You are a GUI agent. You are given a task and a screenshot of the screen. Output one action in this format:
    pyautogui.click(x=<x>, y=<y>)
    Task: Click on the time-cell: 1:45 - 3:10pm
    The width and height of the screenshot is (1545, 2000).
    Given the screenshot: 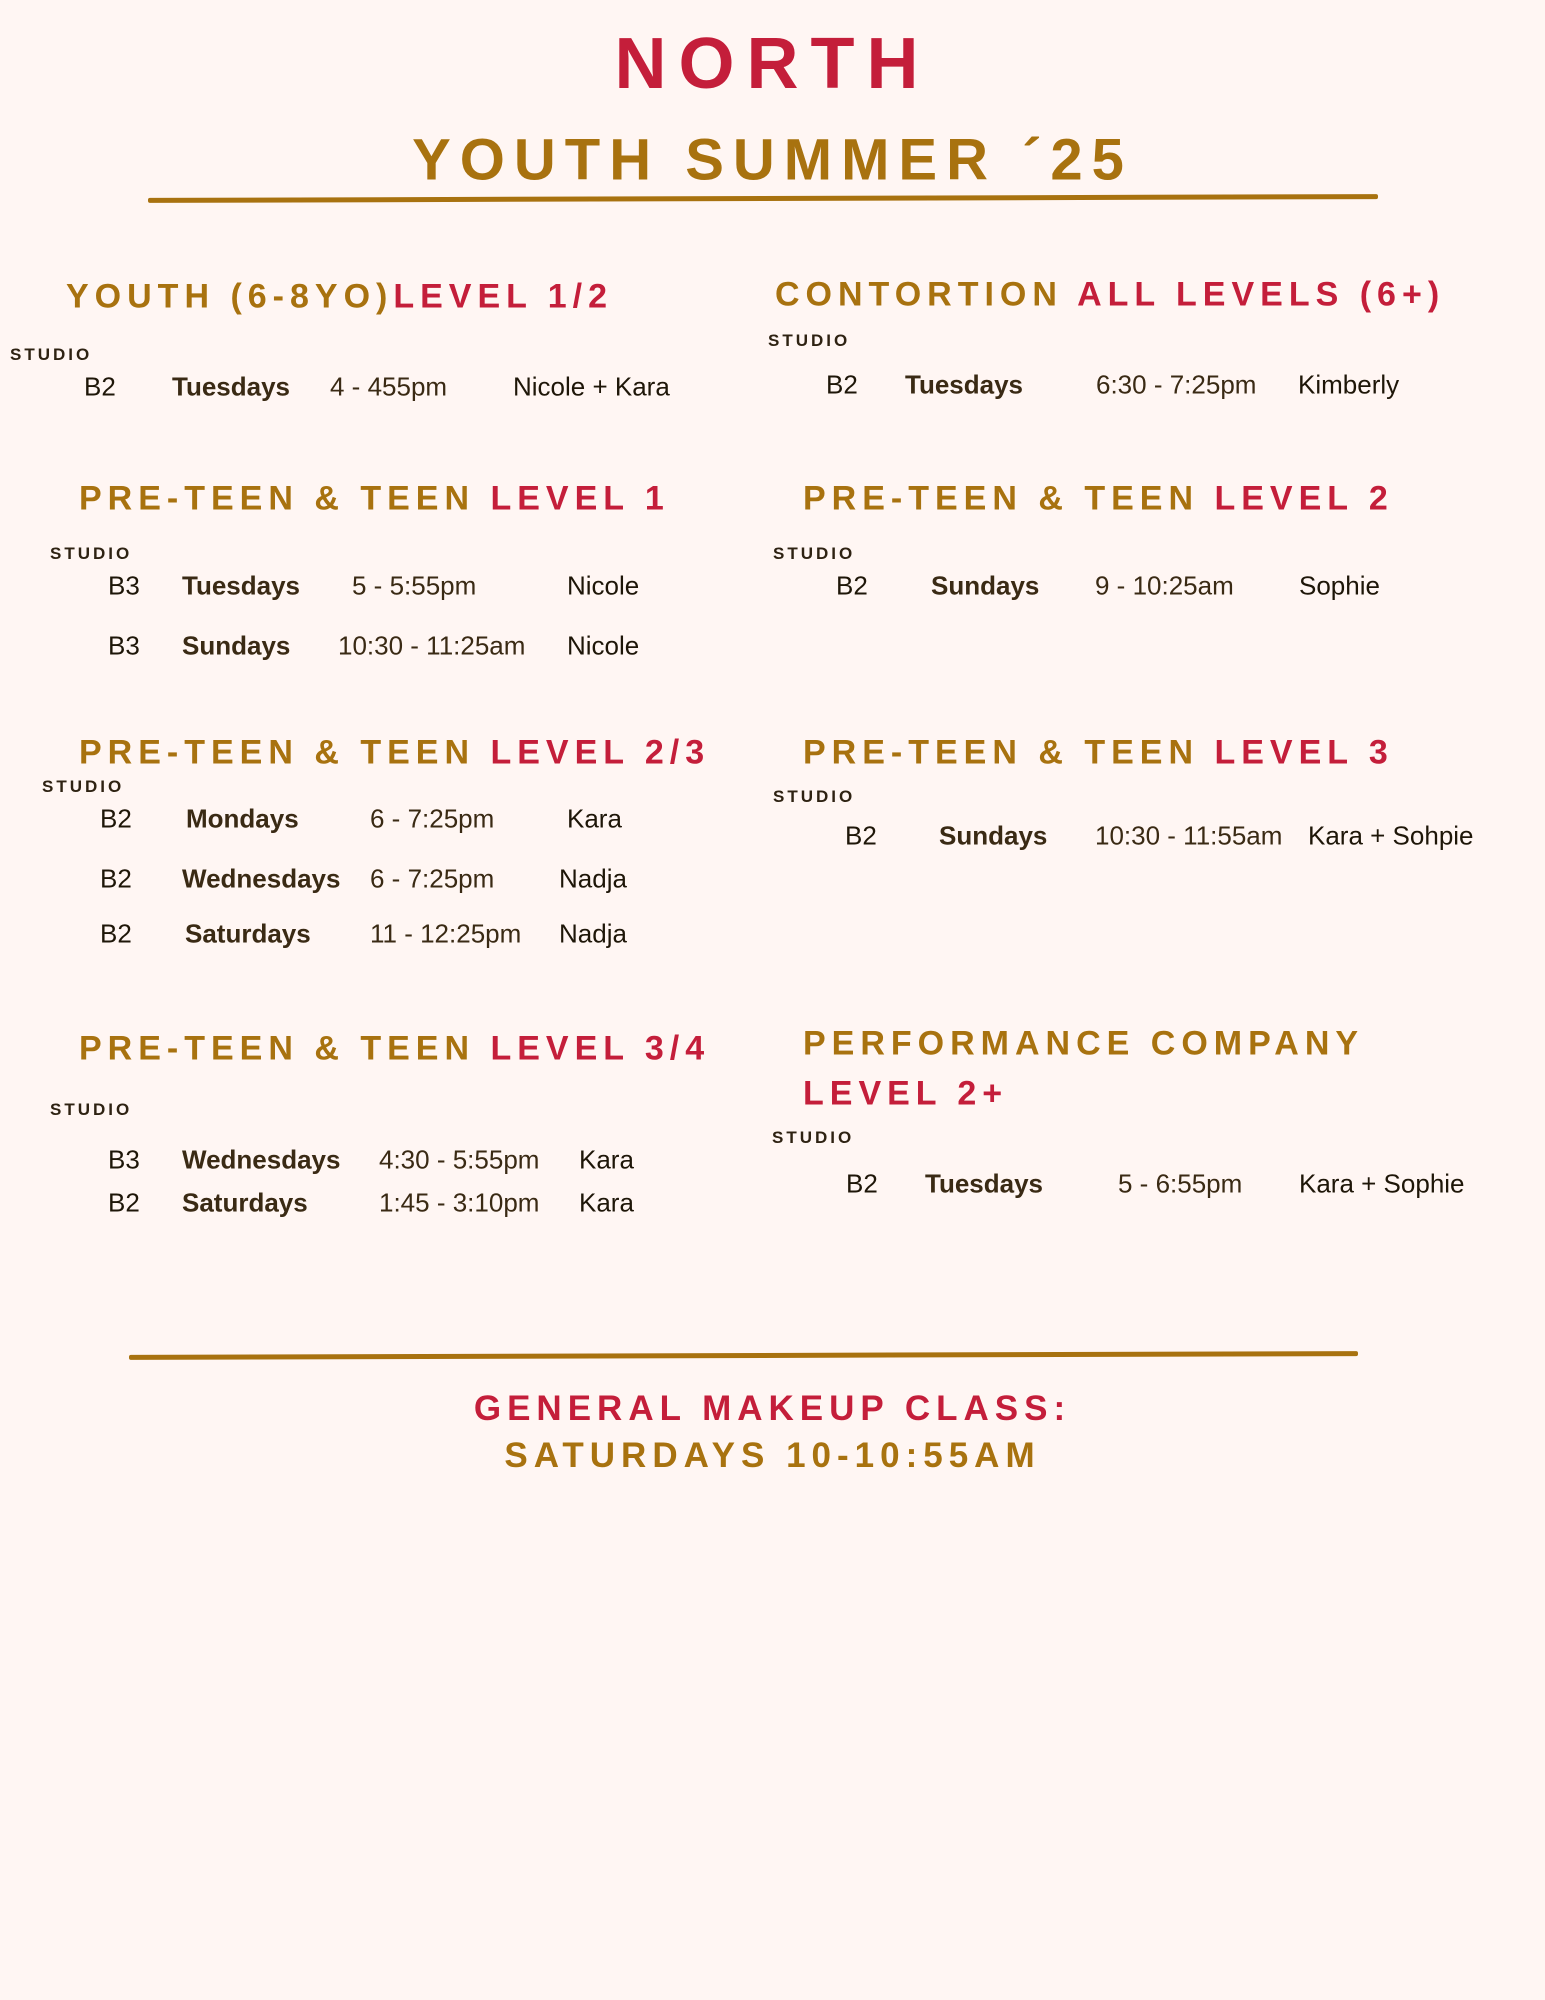 What is the action you would take?
    pyautogui.click(x=459, y=1202)
    